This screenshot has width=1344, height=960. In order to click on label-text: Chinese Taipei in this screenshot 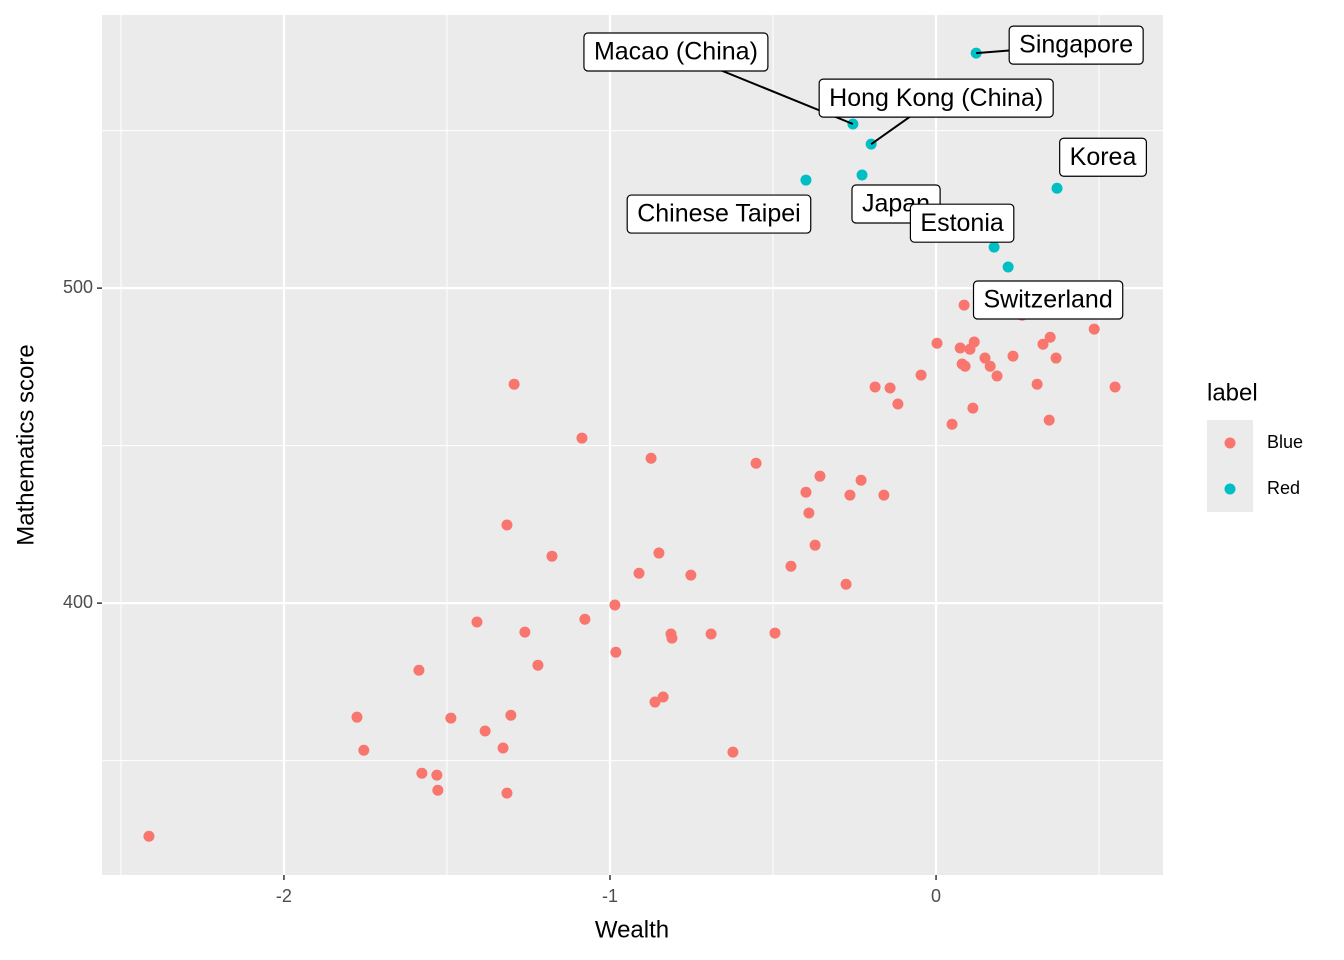, I will do `click(719, 214)`.